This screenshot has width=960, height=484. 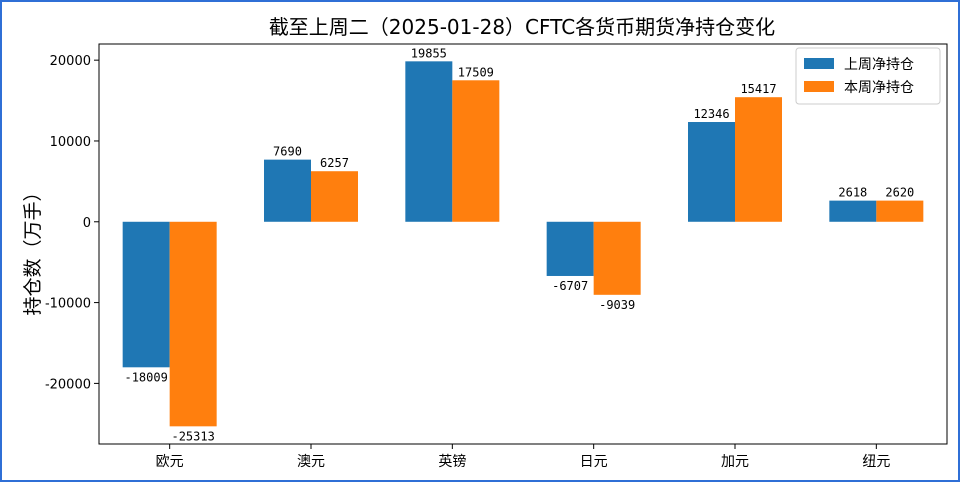 What do you see at coordinates (287, 152) in the screenshot?
I see `bar-value-label: 7690` at bounding box center [287, 152].